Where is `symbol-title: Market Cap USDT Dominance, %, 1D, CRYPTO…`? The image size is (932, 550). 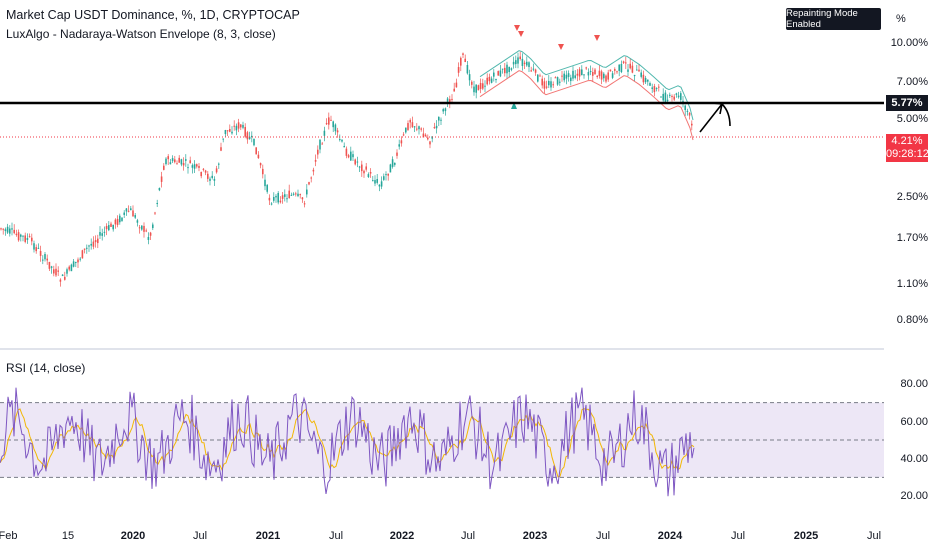
symbol-title: Market Cap USDT Dominance, %, 1D, CRYPTO… is located at coordinates (153, 15).